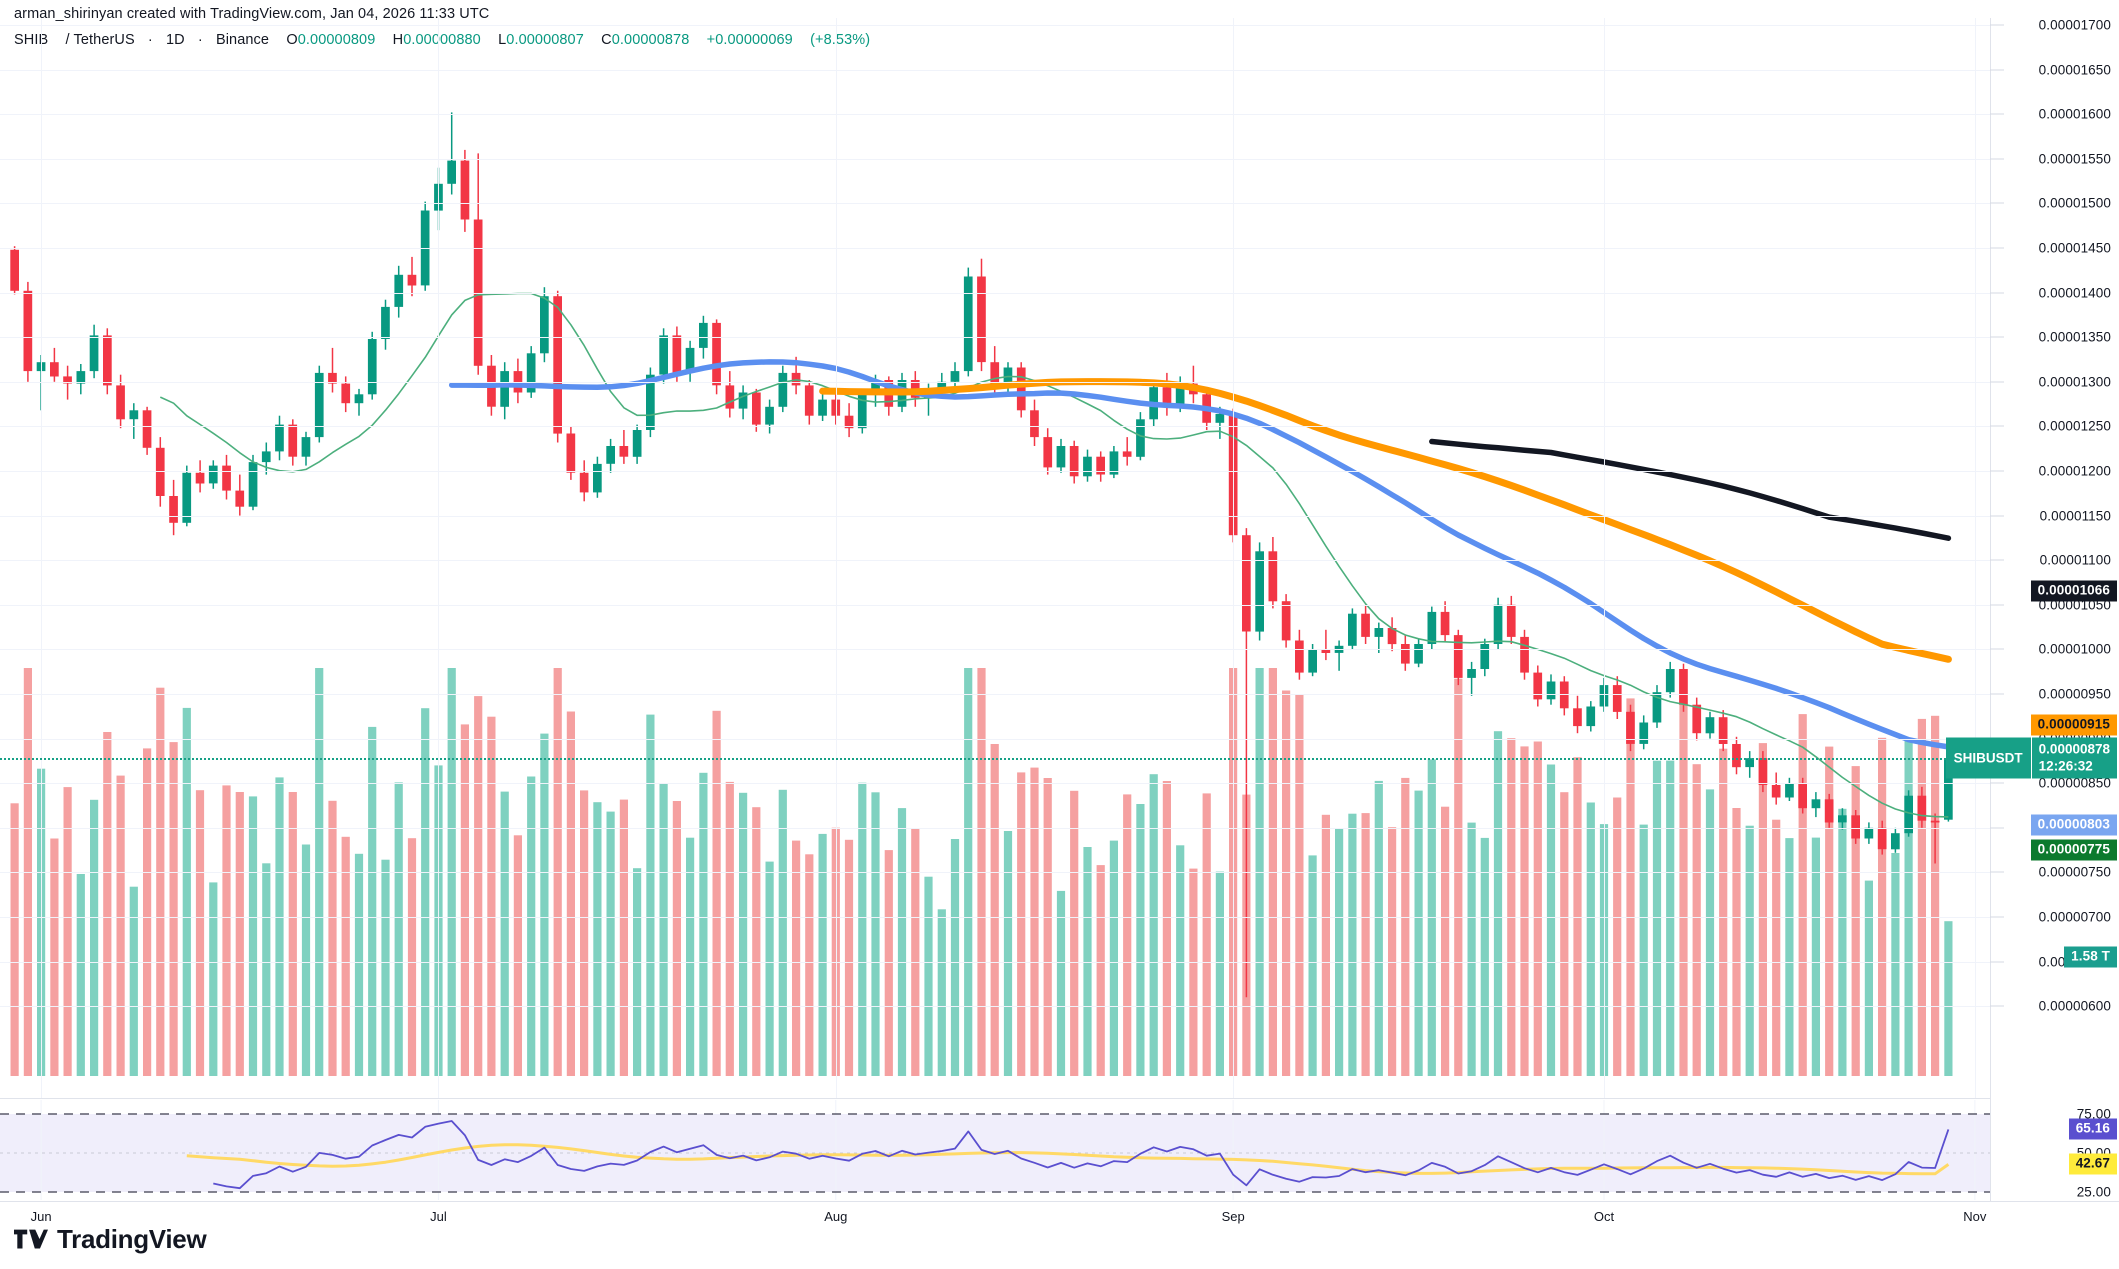 Image resolution: width=2119 pixels, height=1269 pixels. I want to click on price-axis-label: 0.00000750, so click(2074, 872).